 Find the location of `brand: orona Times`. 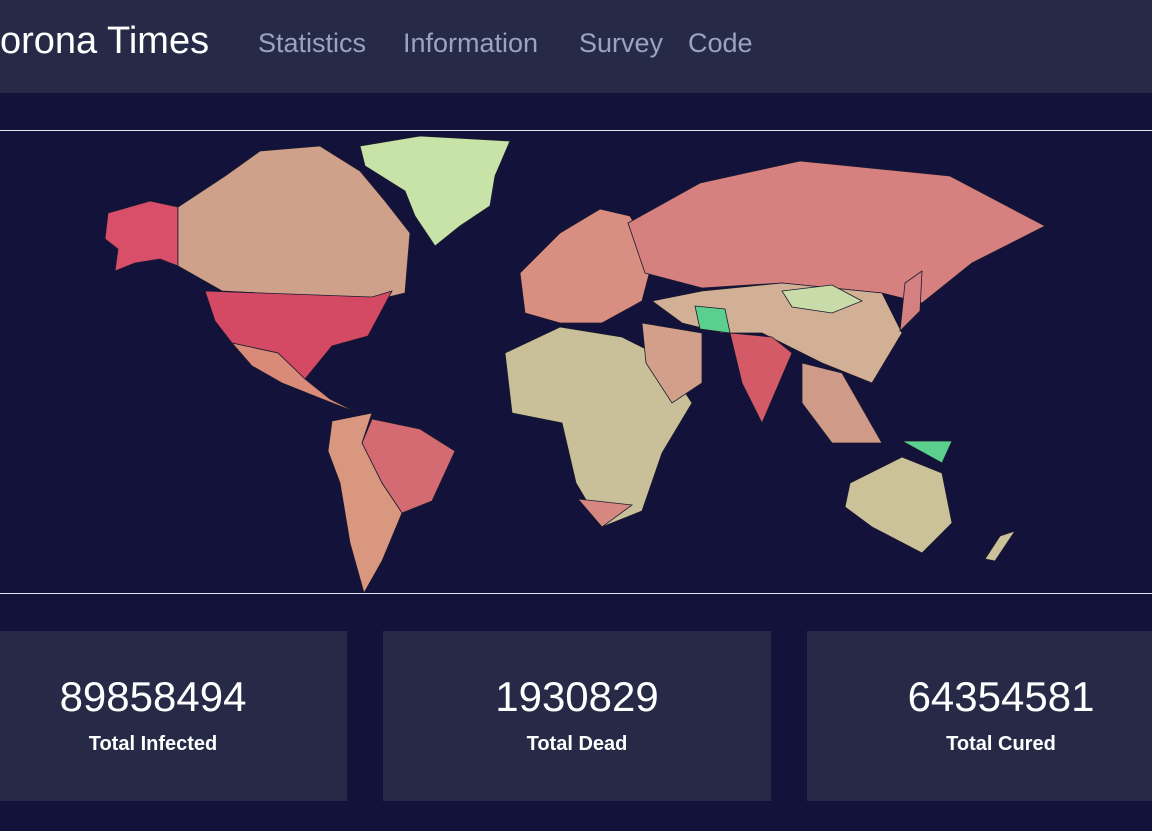

brand: orona Times is located at coordinates (105, 41).